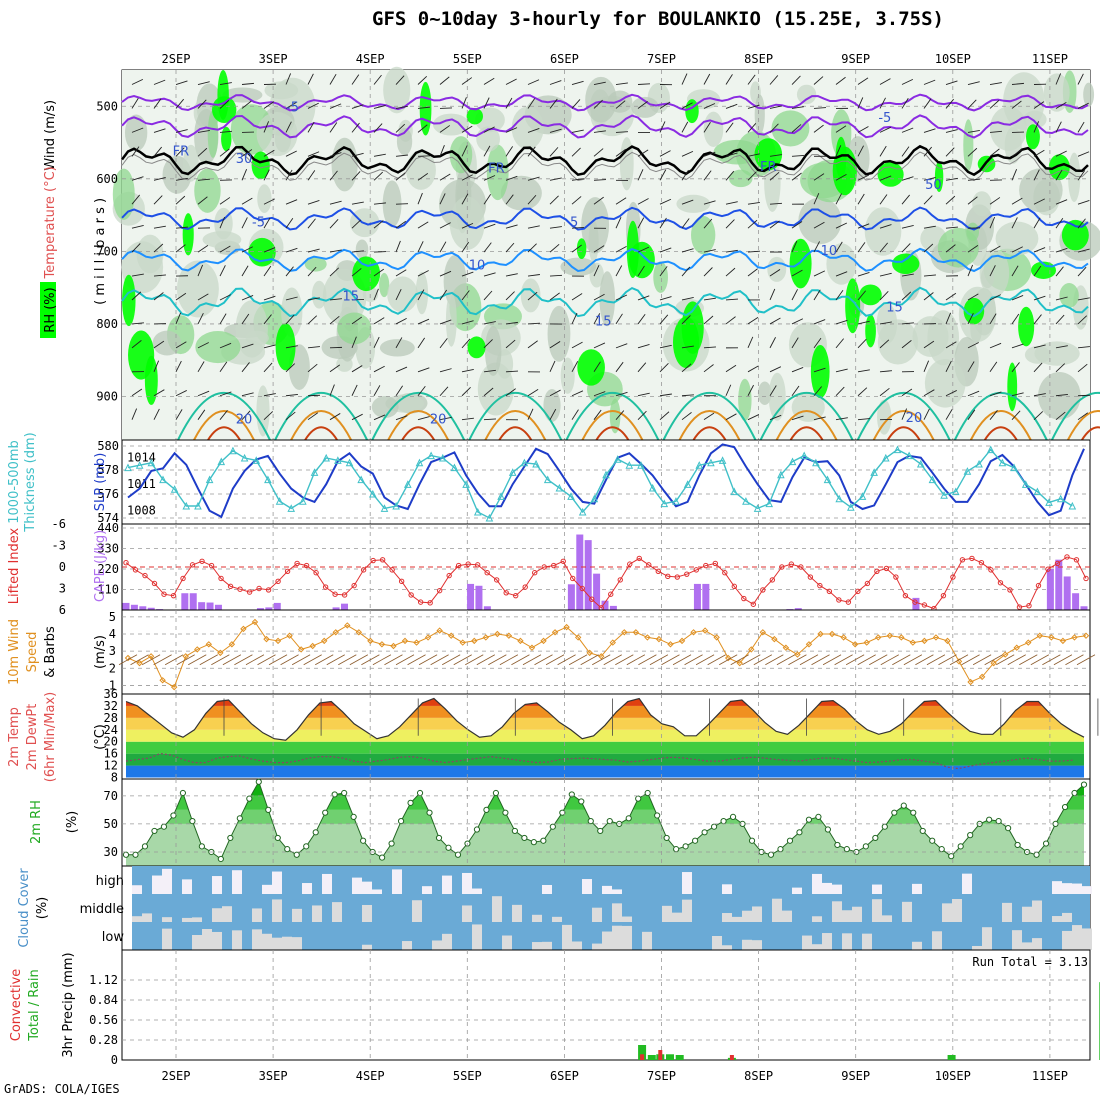 This screenshot has width=1100, height=1100. Describe the element at coordinates (370, 59) in the screenshot. I see `top-day-label-4SEP: 4SEP` at that location.